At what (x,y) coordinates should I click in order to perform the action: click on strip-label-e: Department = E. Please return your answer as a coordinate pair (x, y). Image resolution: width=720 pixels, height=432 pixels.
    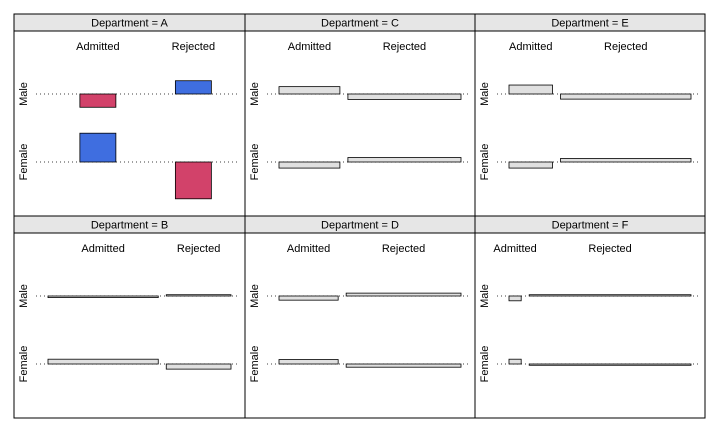
    Looking at the image, I should click on (589, 24).